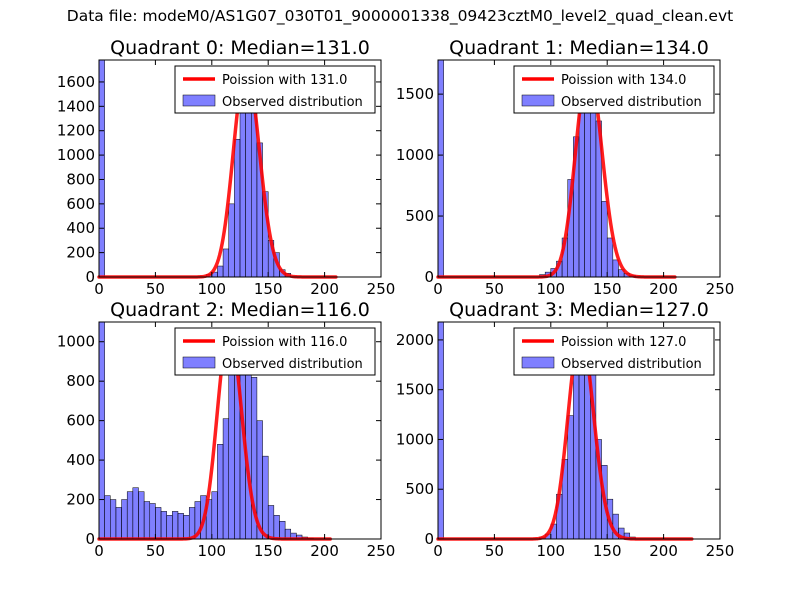 This screenshot has height=600, width=800. I want to click on panel-title: Quadrant 3: Median=127.0, so click(579, 310).